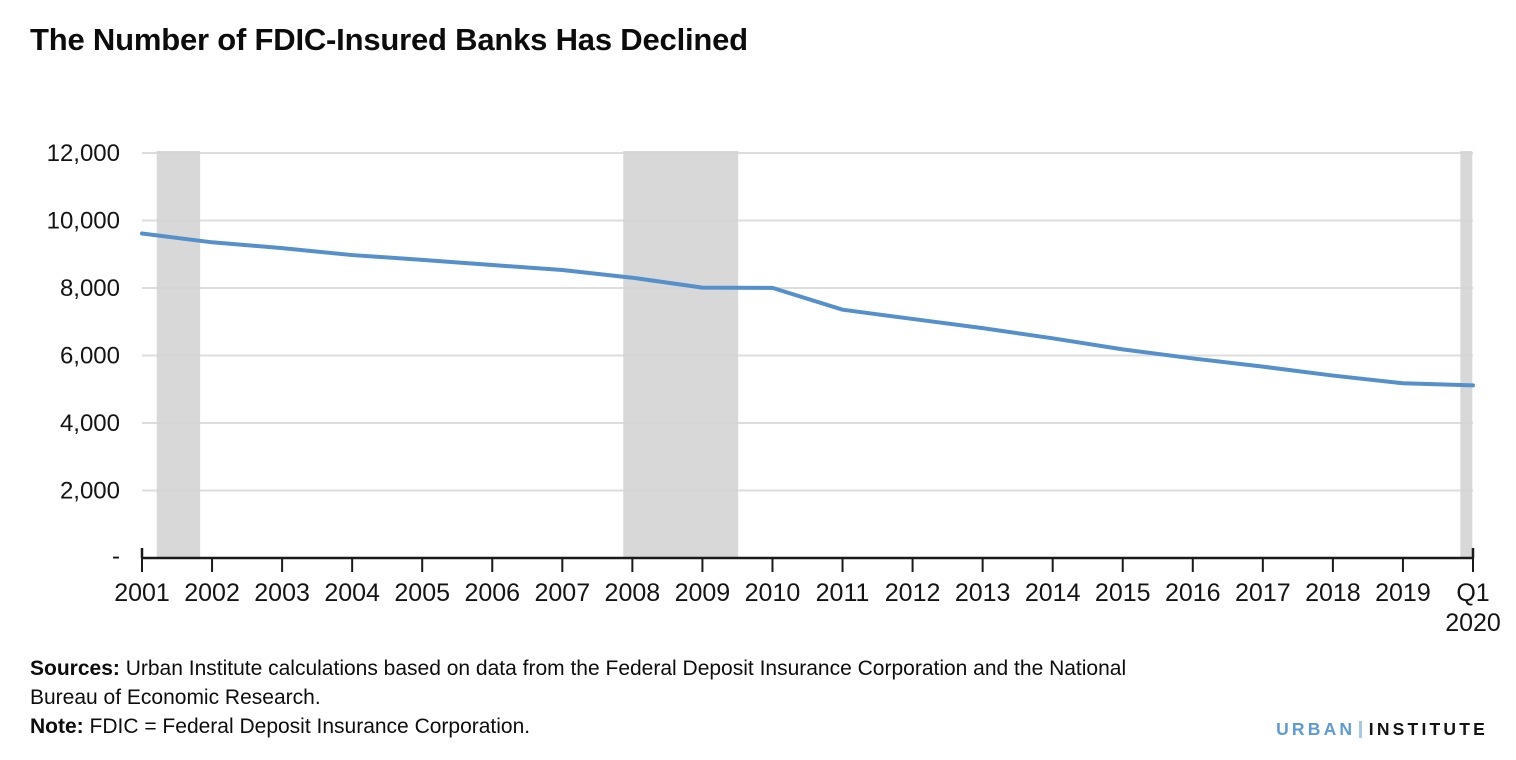  I want to click on logo-institute-text: INSTITUTE, so click(1428, 729).